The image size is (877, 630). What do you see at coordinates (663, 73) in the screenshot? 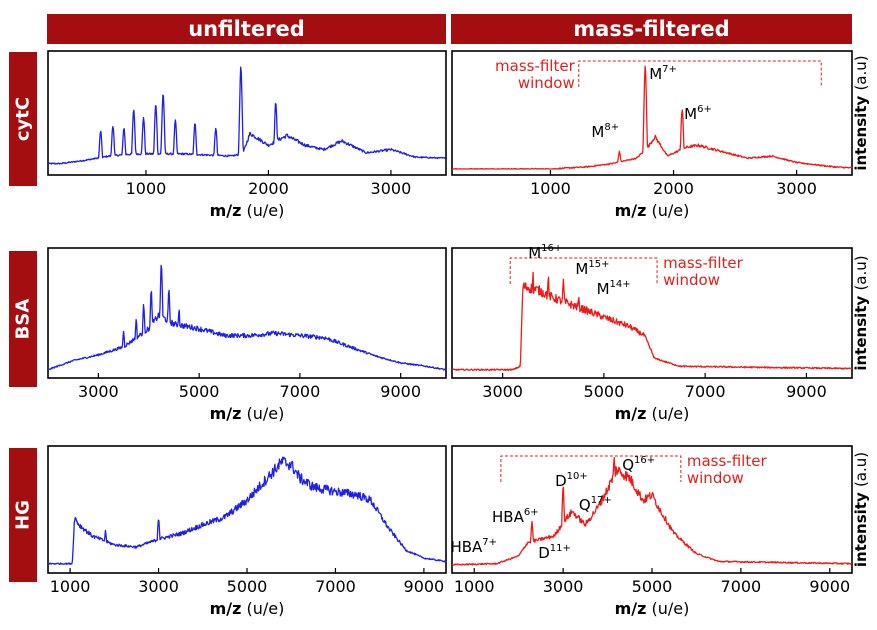
I see `peak-label: M7+` at bounding box center [663, 73].